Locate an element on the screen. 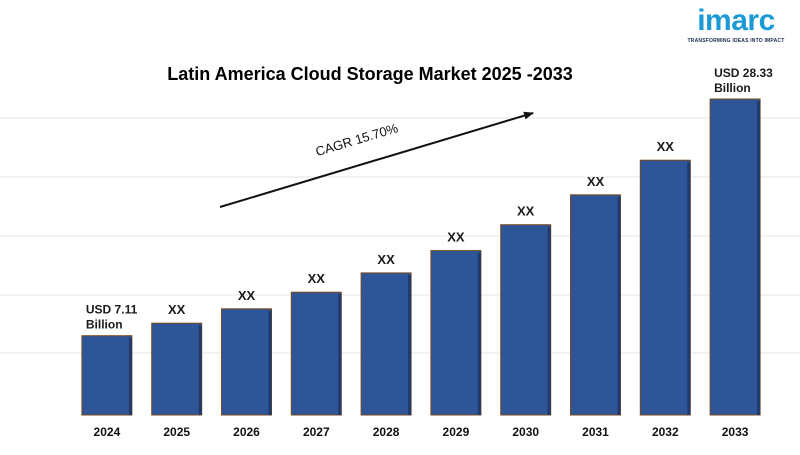  bar-2025 is located at coordinates (177, 369).